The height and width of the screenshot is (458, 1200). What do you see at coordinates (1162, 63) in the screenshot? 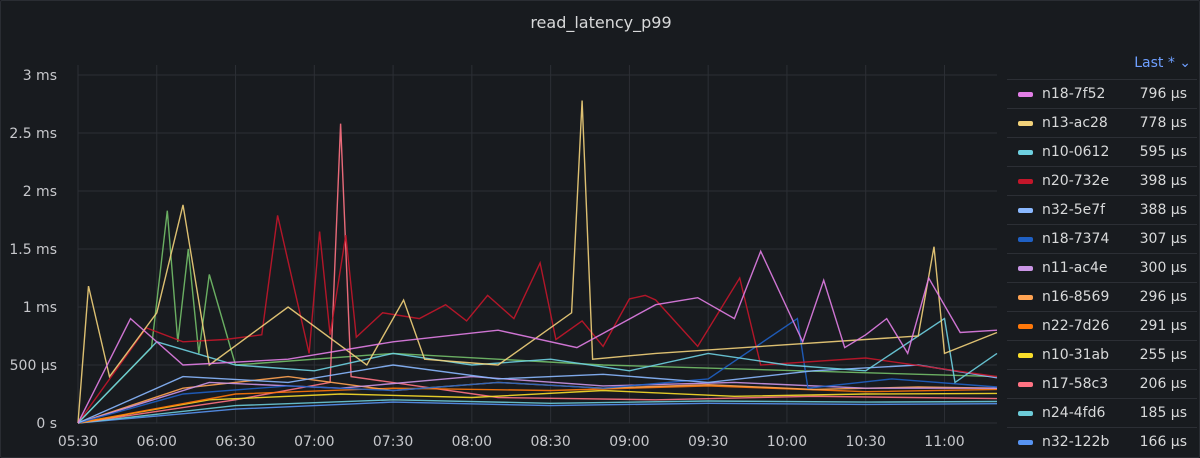
I see `legend-sort-button: Last * ⌄` at bounding box center [1162, 63].